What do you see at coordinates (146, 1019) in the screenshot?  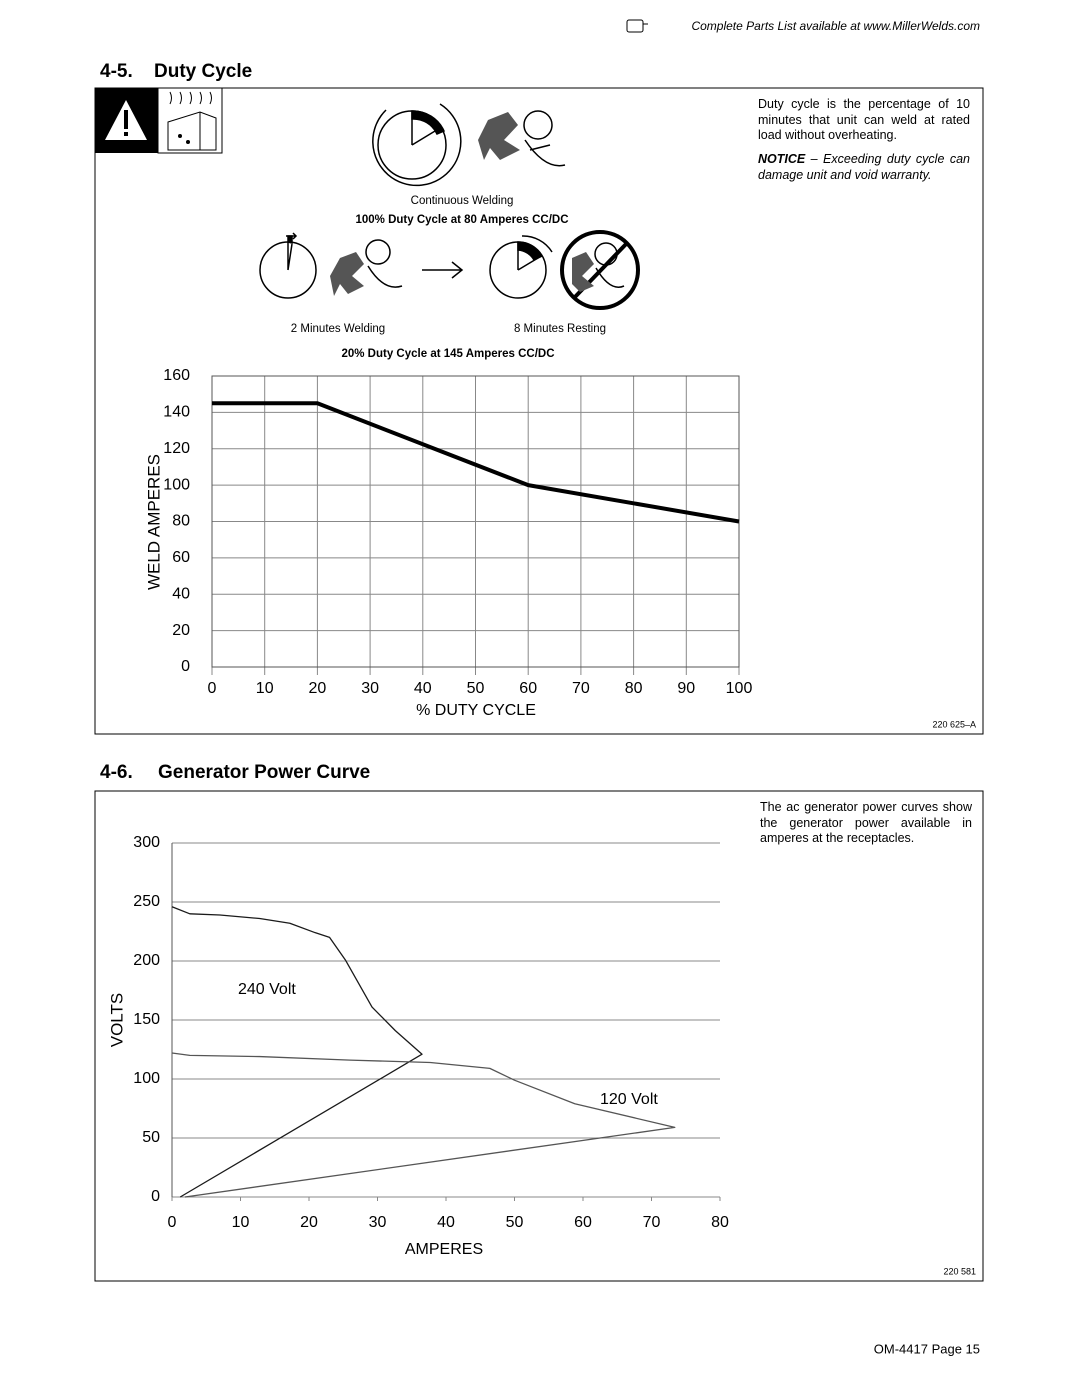 I see `y-tick-label: 150` at bounding box center [146, 1019].